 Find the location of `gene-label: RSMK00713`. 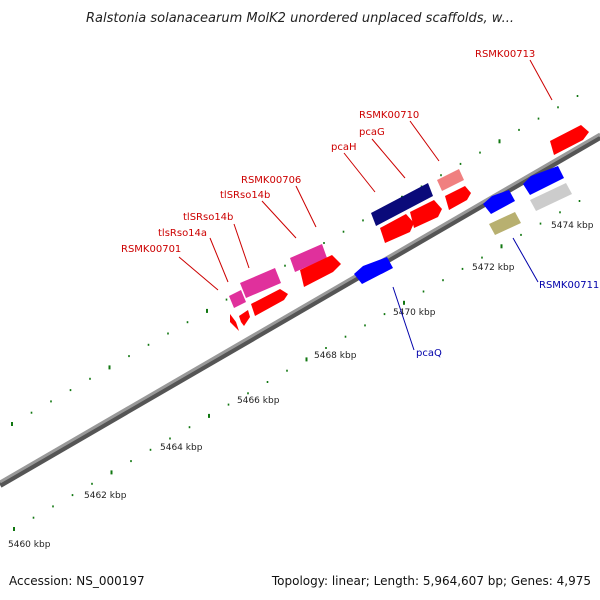

gene-label: RSMK00713 is located at coordinates (505, 54).